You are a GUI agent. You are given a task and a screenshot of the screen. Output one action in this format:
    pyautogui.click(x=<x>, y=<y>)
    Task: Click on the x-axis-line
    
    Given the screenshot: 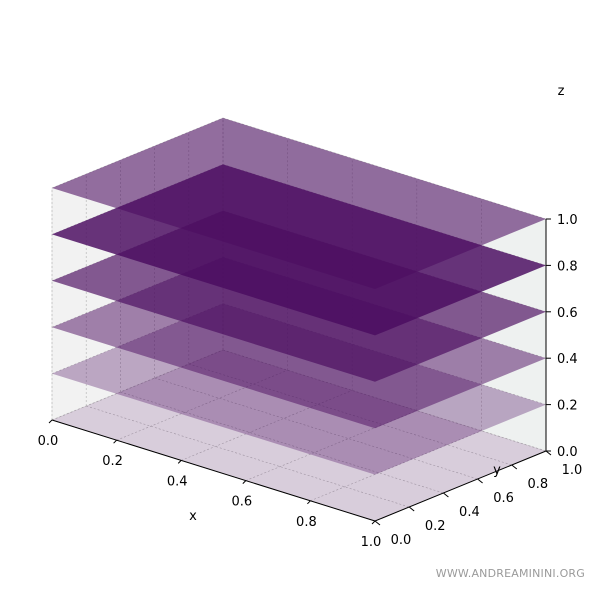 What is the action you would take?
    pyautogui.click(x=213, y=470)
    